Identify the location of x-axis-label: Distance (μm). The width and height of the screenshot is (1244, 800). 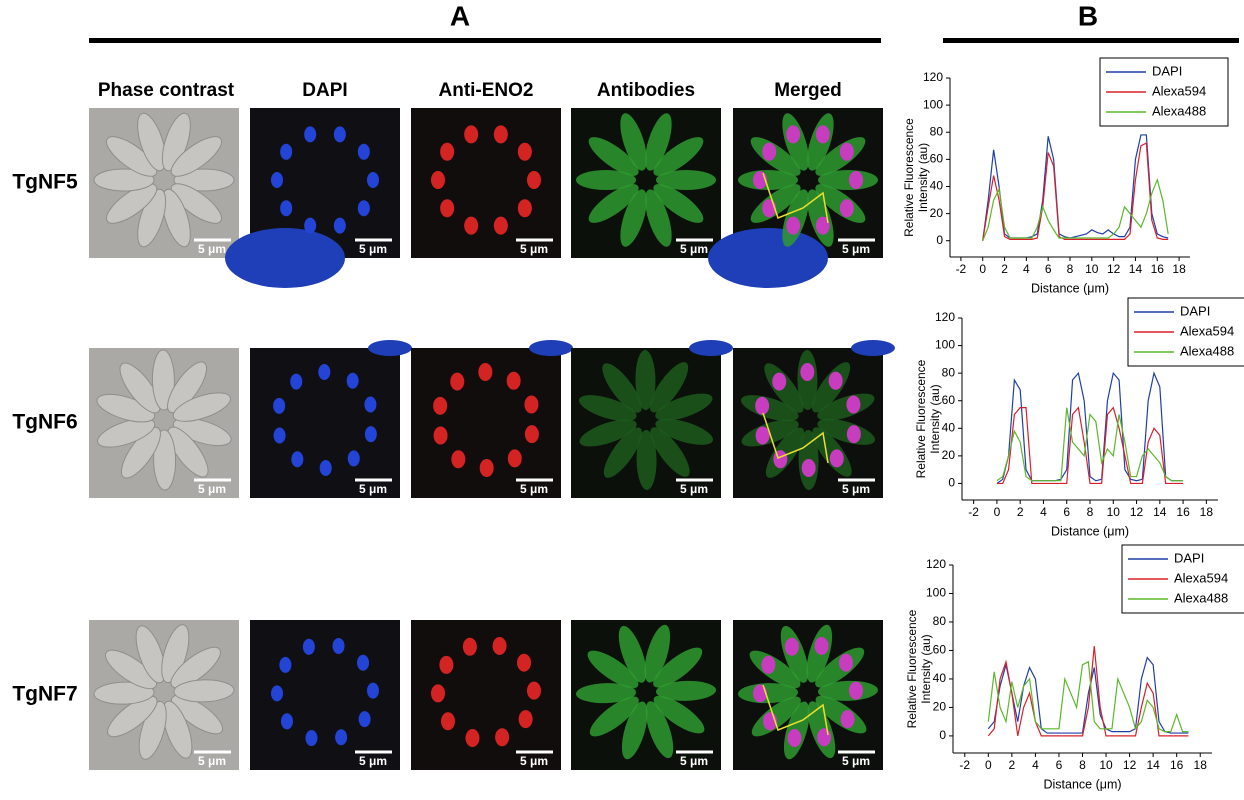
(1090, 531).